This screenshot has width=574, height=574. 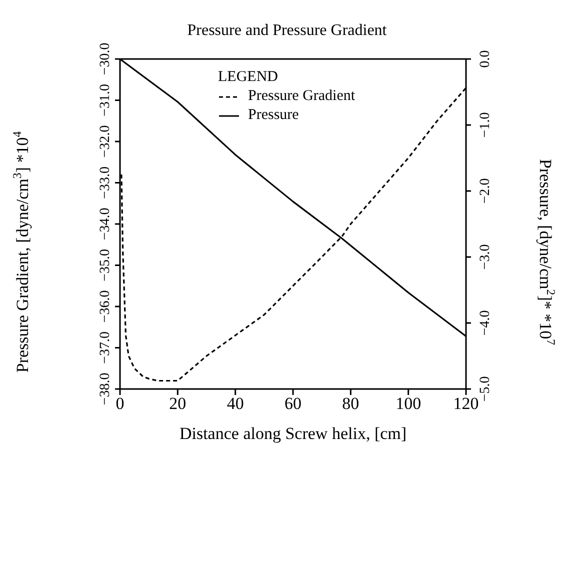 What do you see at coordinates (248, 77) in the screenshot?
I see `legend-title: LEGEND` at bounding box center [248, 77].